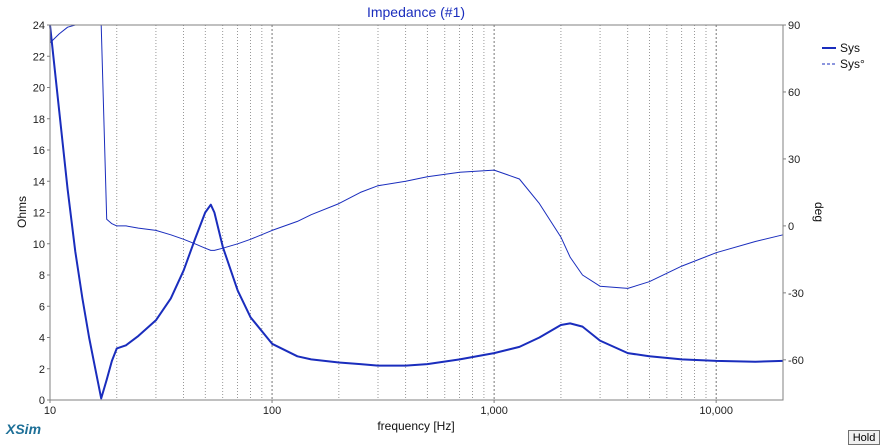  Describe the element at coordinates (388, 408) in the screenshot. I see `x-axis-ticks: 10 100 1,000 10,000` at that location.